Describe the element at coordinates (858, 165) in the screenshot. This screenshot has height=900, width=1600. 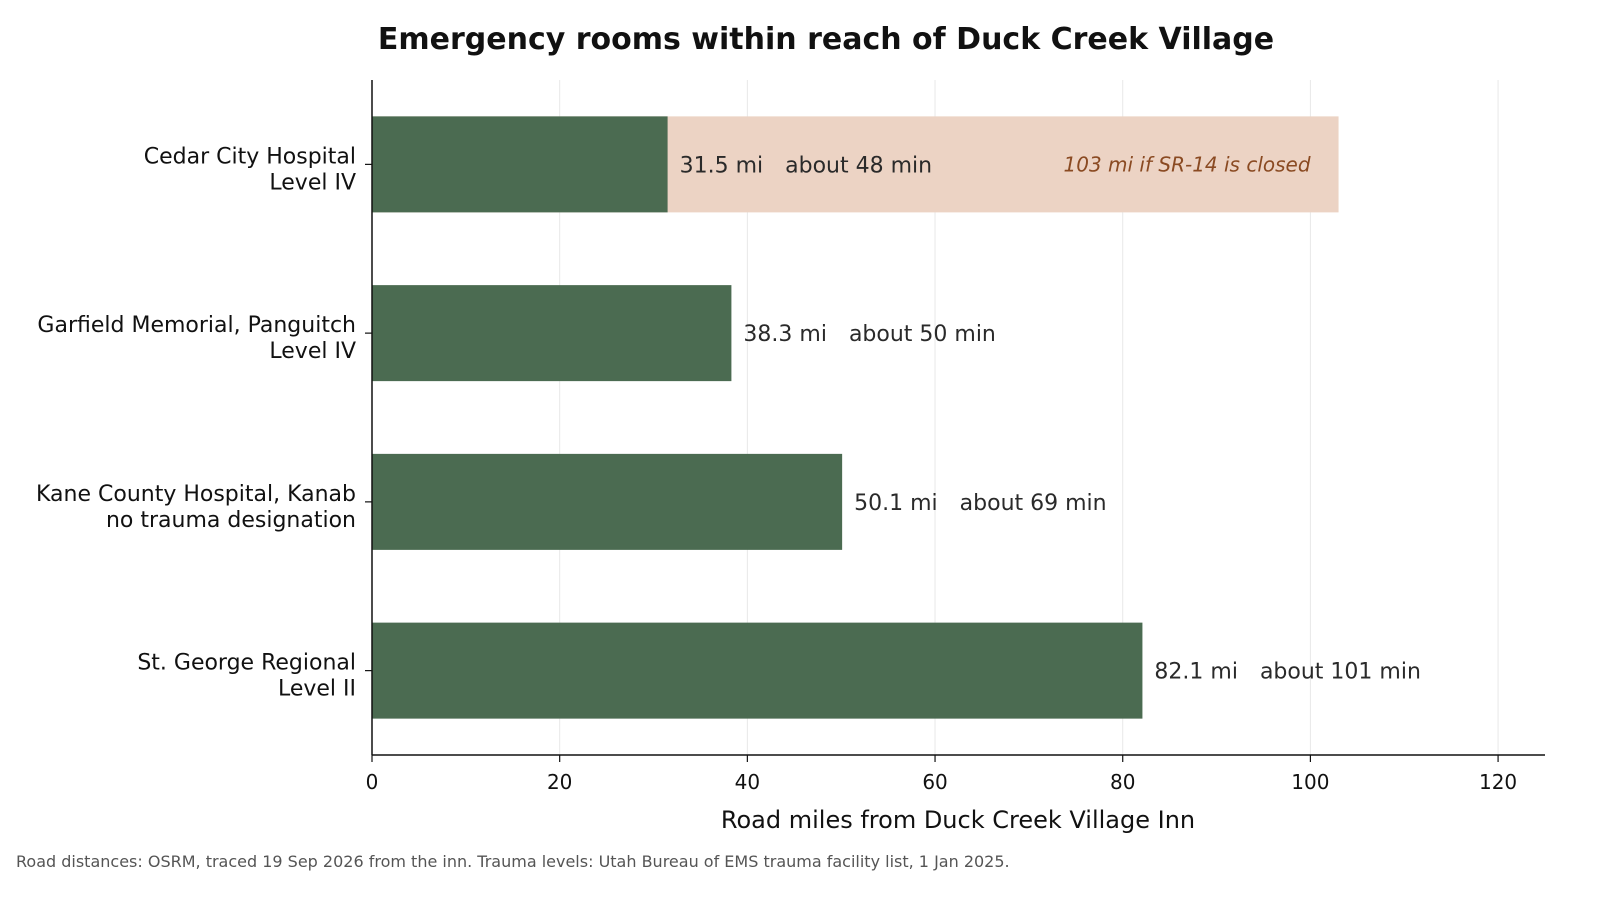
I see `bar-time-label: about 48 min` at that location.